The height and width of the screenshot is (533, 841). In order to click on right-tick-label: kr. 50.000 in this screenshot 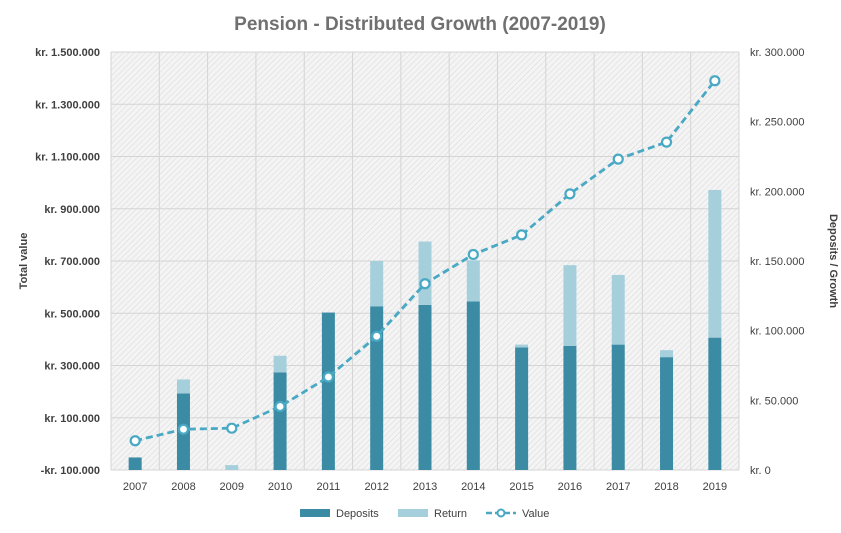, I will do `click(774, 401)`.